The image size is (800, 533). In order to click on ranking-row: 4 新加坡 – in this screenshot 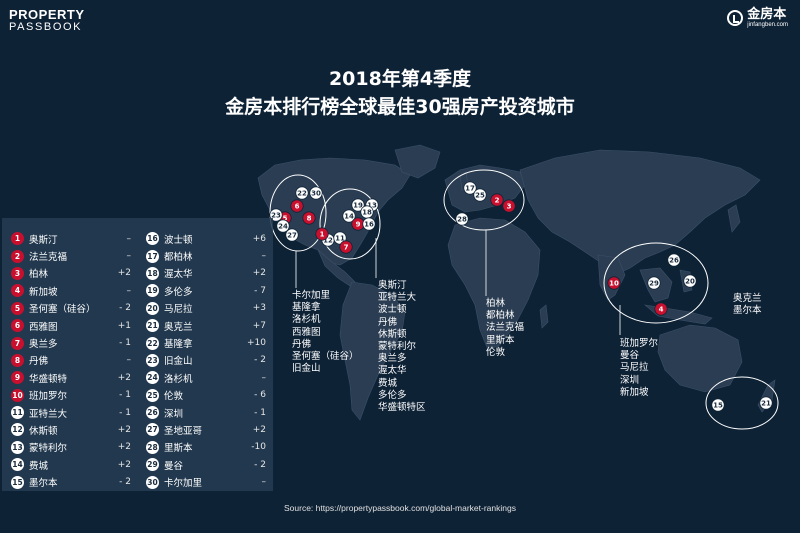, I will do `click(71, 290)`.